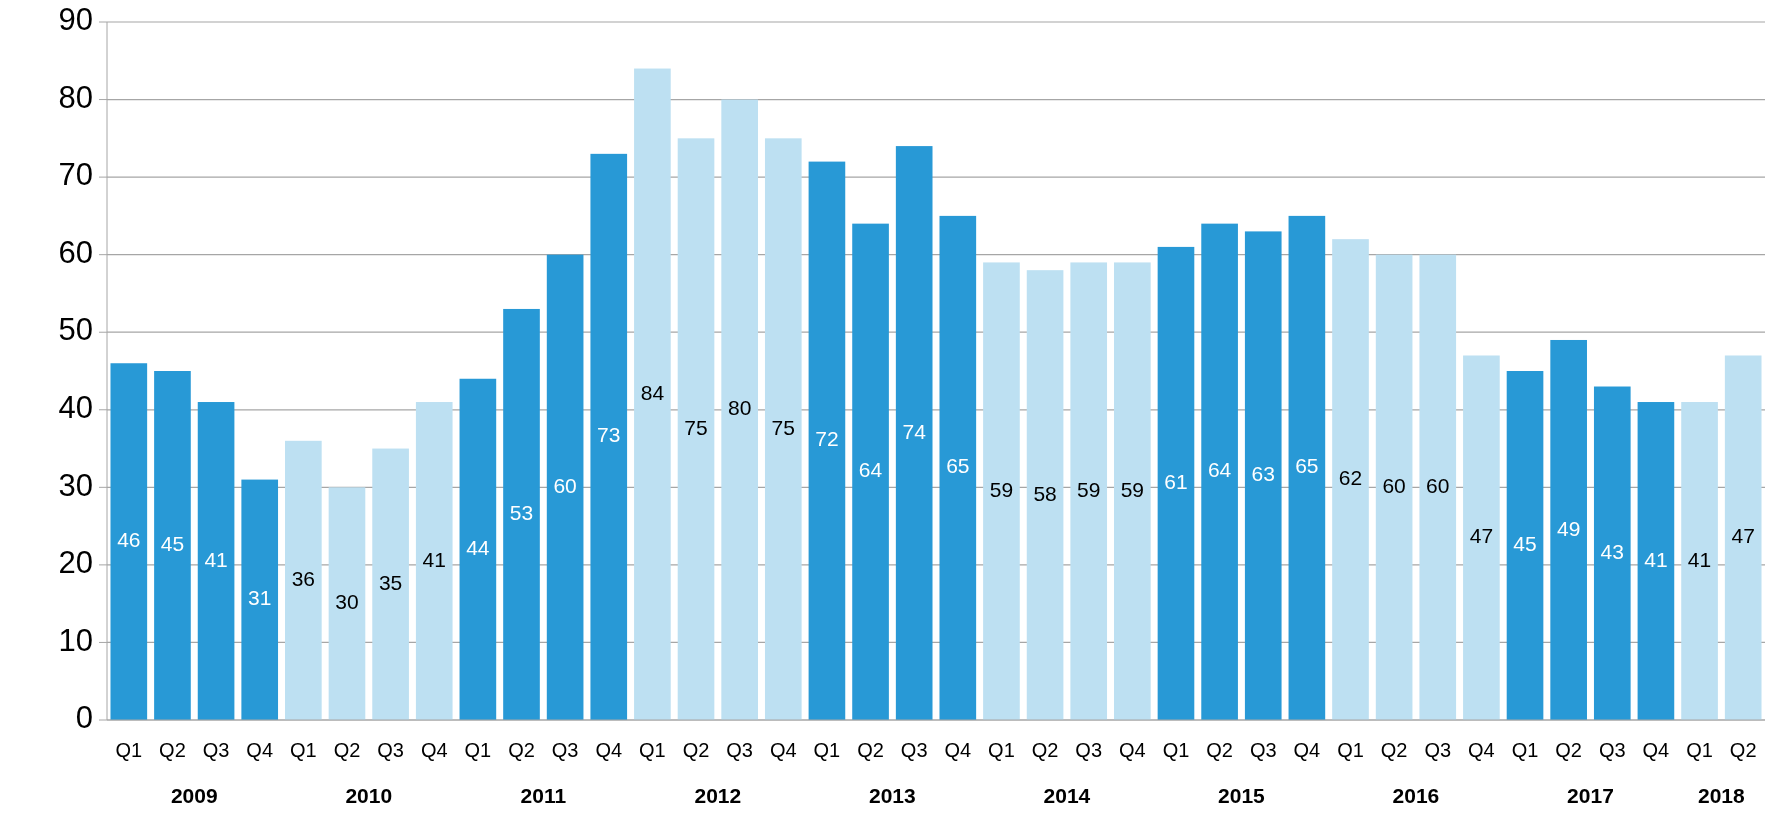 Image resolution: width=1779 pixels, height=823 pixels. What do you see at coordinates (718, 795) in the screenshot?
I see `text: 2012` at bounding box center [718, 795].